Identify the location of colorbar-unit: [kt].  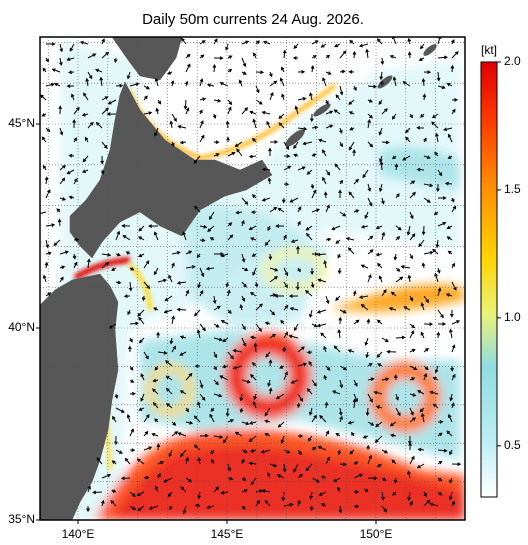
(489, 50).